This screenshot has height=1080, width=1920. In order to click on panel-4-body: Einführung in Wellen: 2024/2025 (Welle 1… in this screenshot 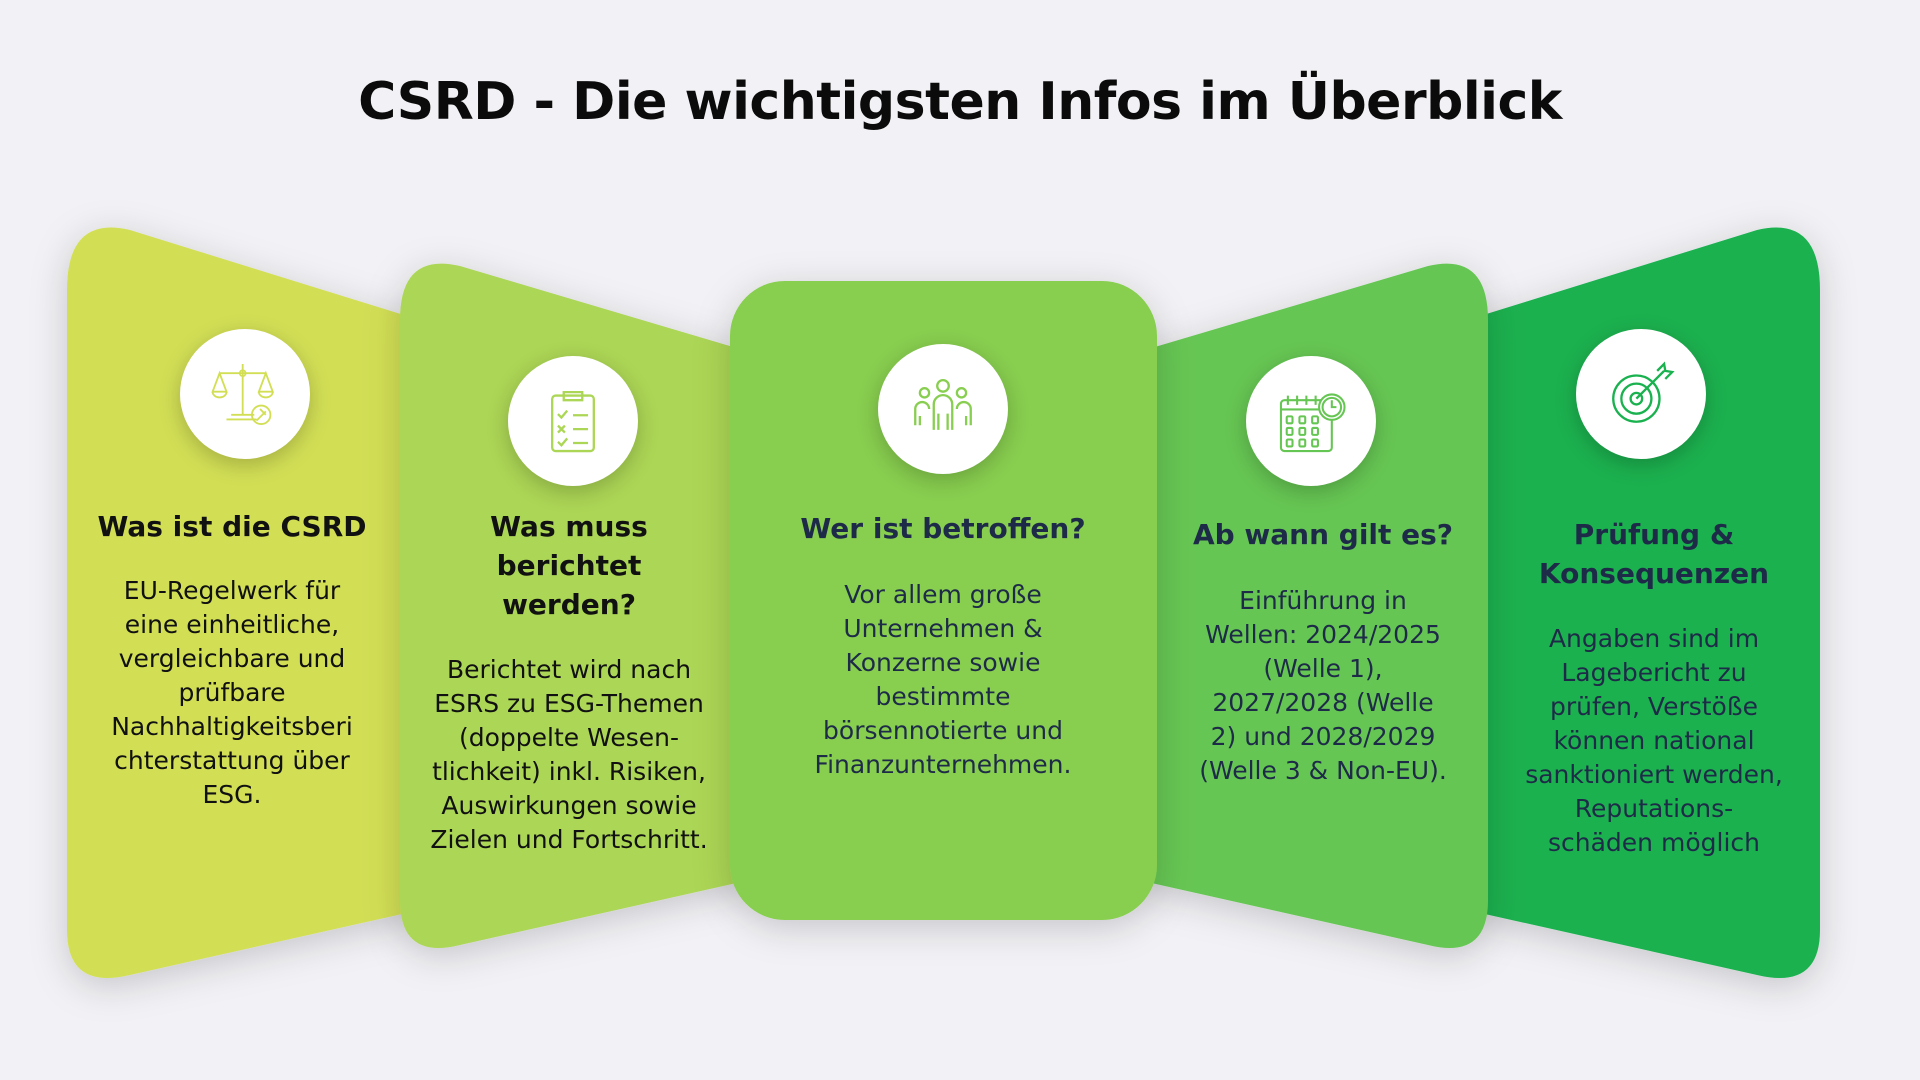, I will do `click(1323, 685)`.